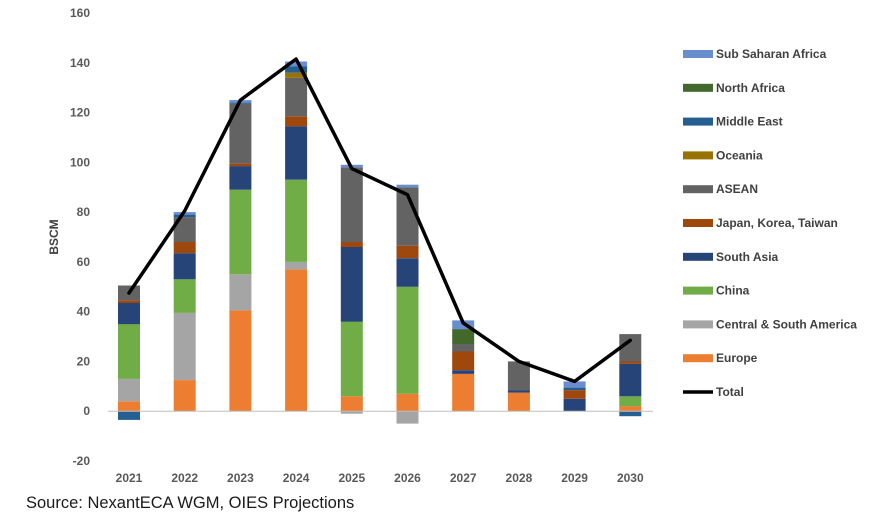 The width and height of the screenshot is (870, 518). I want to click on legend-label: Europe, so click(737, 358).